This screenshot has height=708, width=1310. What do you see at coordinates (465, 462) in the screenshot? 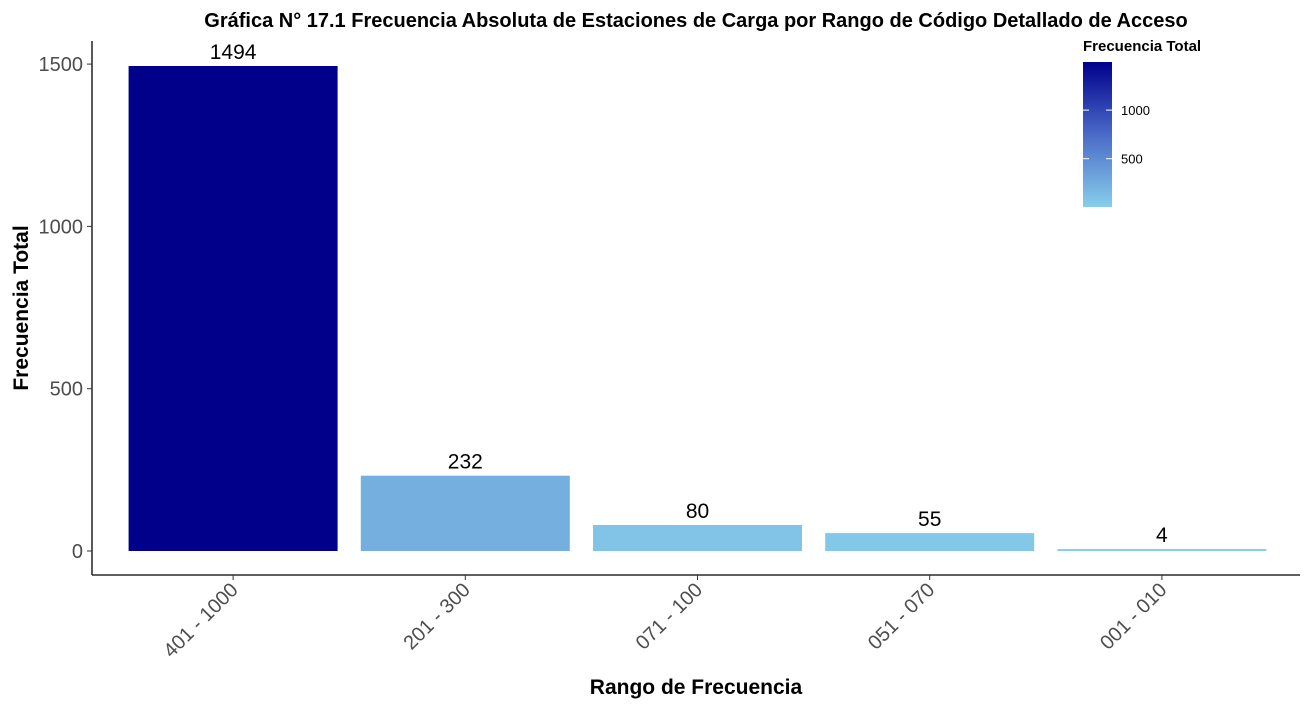
I see `data-label-1: 232` at bounding box center [465, 462].